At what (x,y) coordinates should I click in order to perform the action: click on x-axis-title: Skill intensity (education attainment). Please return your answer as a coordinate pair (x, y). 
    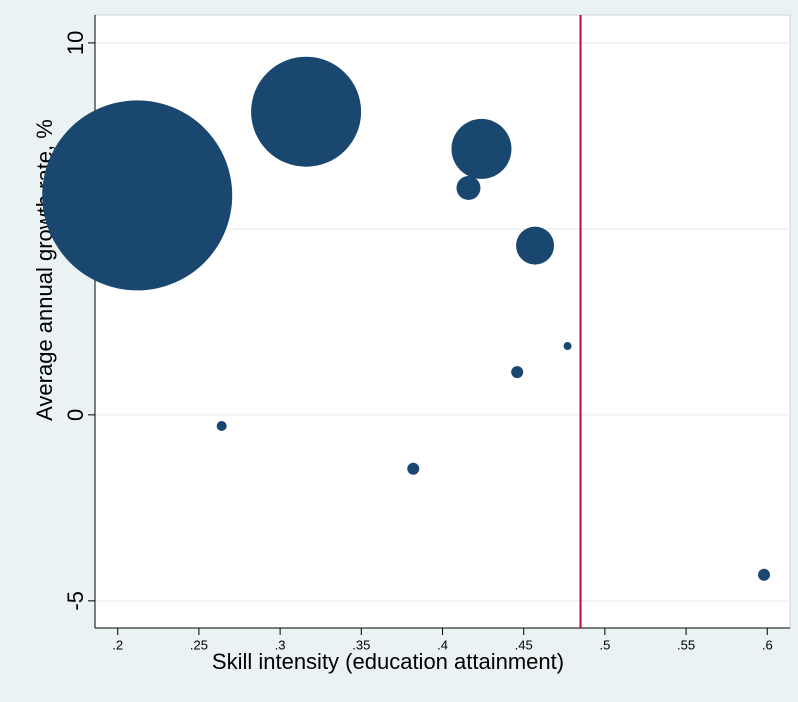
    Looking at the image, I should click on (388, 661).